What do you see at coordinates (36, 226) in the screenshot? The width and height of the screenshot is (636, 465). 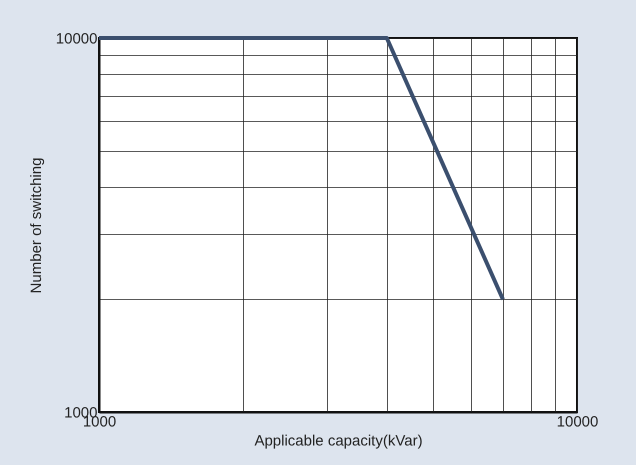 I see `y-axis-title: Number of switching` at bounding box center [36, 226].